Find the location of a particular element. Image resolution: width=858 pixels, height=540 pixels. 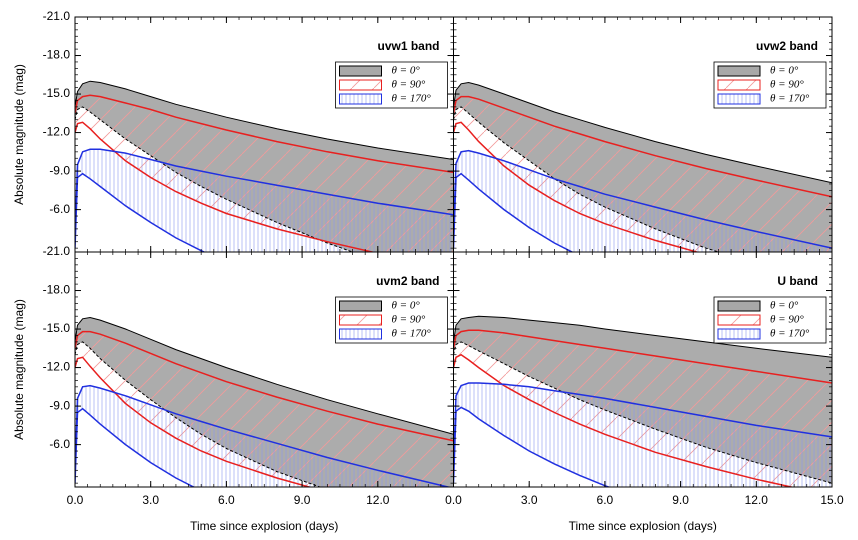

panel-title: uvm2 band is located at coordinates (407, 281).